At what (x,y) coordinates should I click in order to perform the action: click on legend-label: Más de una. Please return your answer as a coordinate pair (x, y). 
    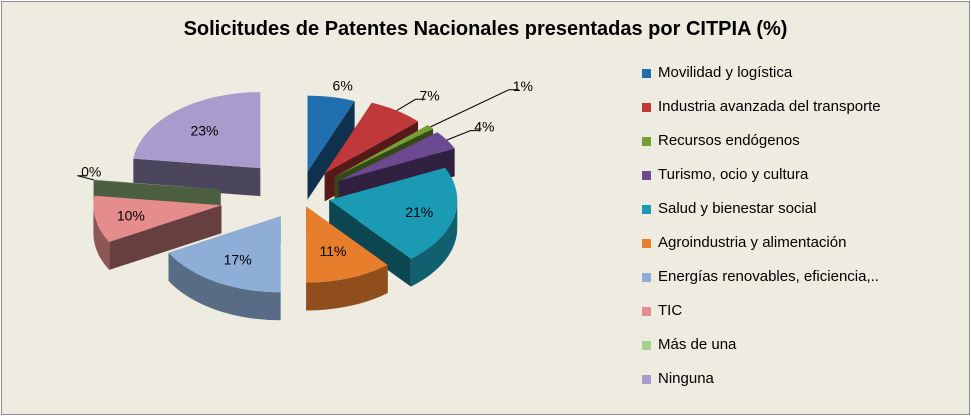
    Looking at the image, I should click on (697, 344).